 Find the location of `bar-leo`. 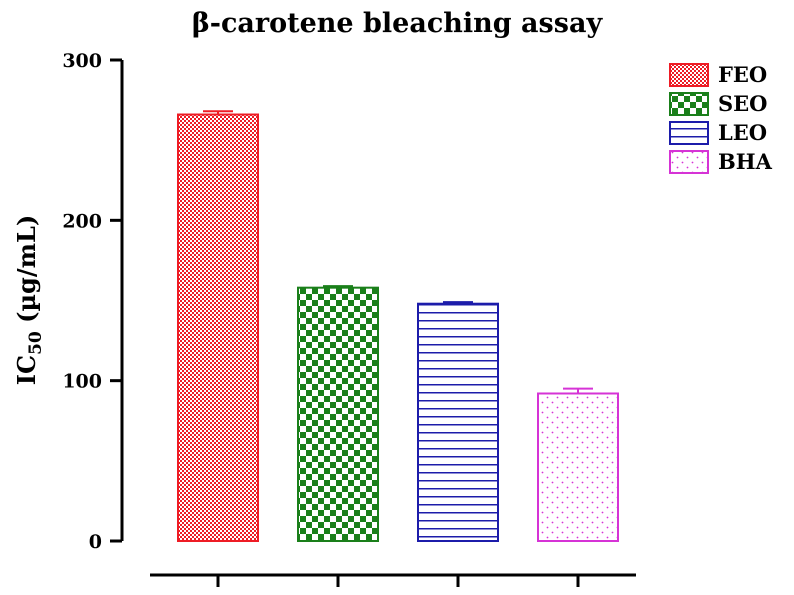

bar-leo is located at coordinates (458, 422).